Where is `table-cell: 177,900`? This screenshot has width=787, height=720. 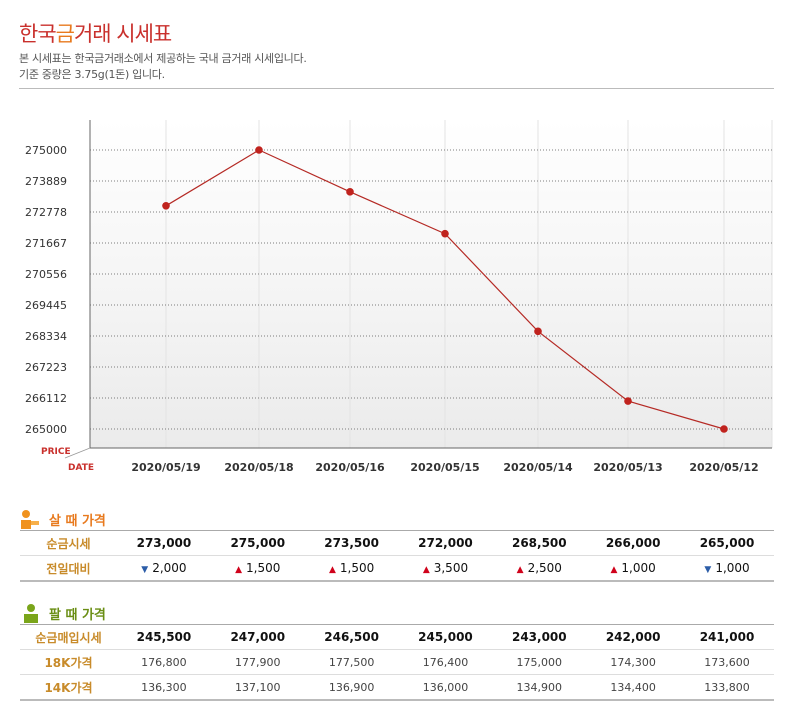 table-cell: 177,900 is located at coordinates (257, 662).